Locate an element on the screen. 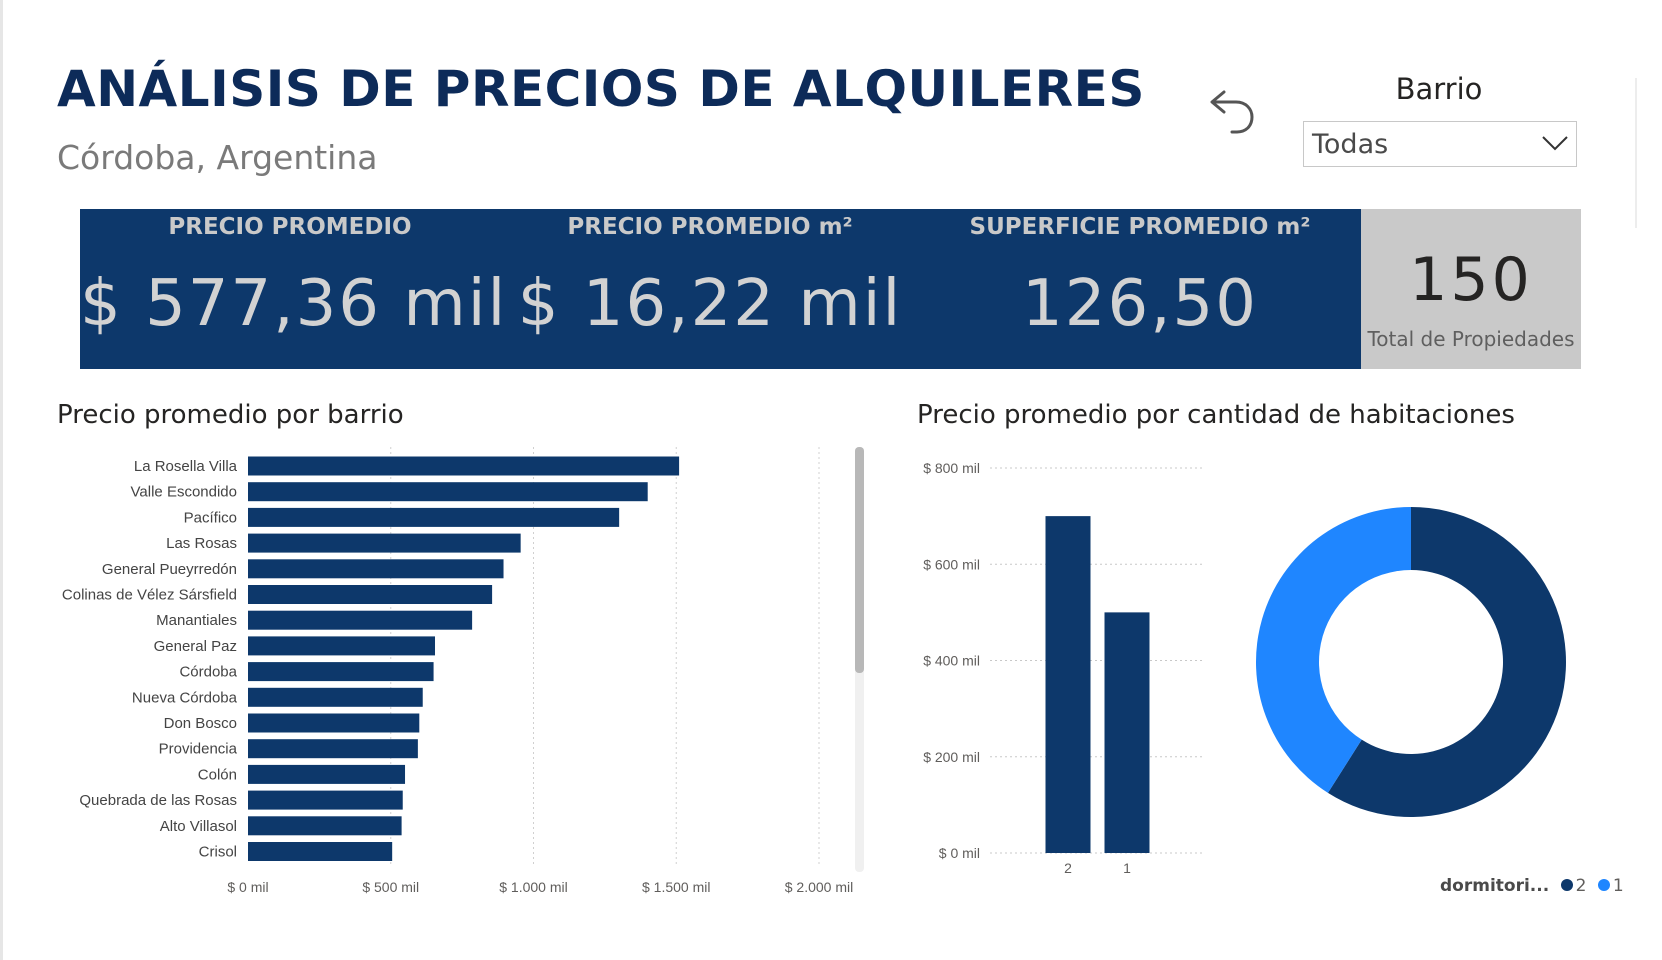  scrollbar-thumb is located at coordinates (859, 560).